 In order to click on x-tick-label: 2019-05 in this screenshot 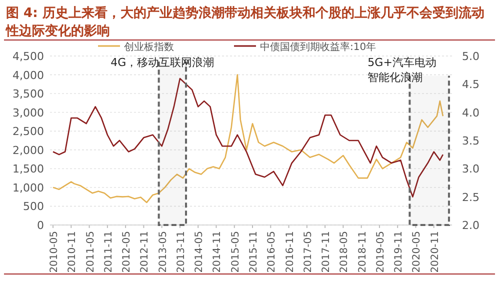, I will do `click(380, 252)`.